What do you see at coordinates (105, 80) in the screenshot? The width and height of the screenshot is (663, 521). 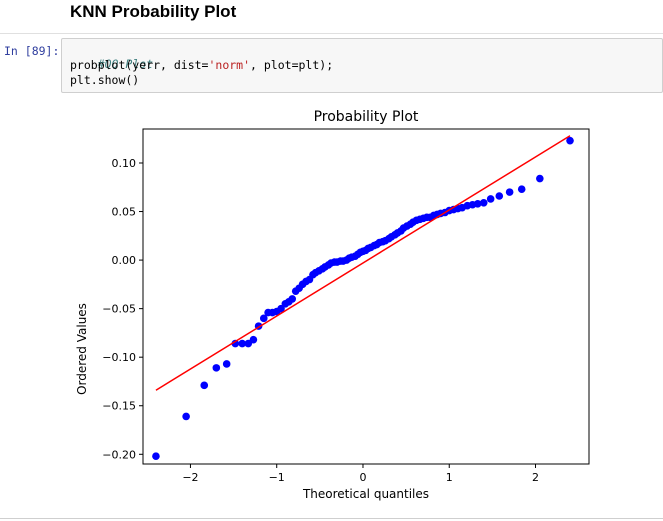 I see `code-line-3: plt.show()` at bounding box center [105, 80].